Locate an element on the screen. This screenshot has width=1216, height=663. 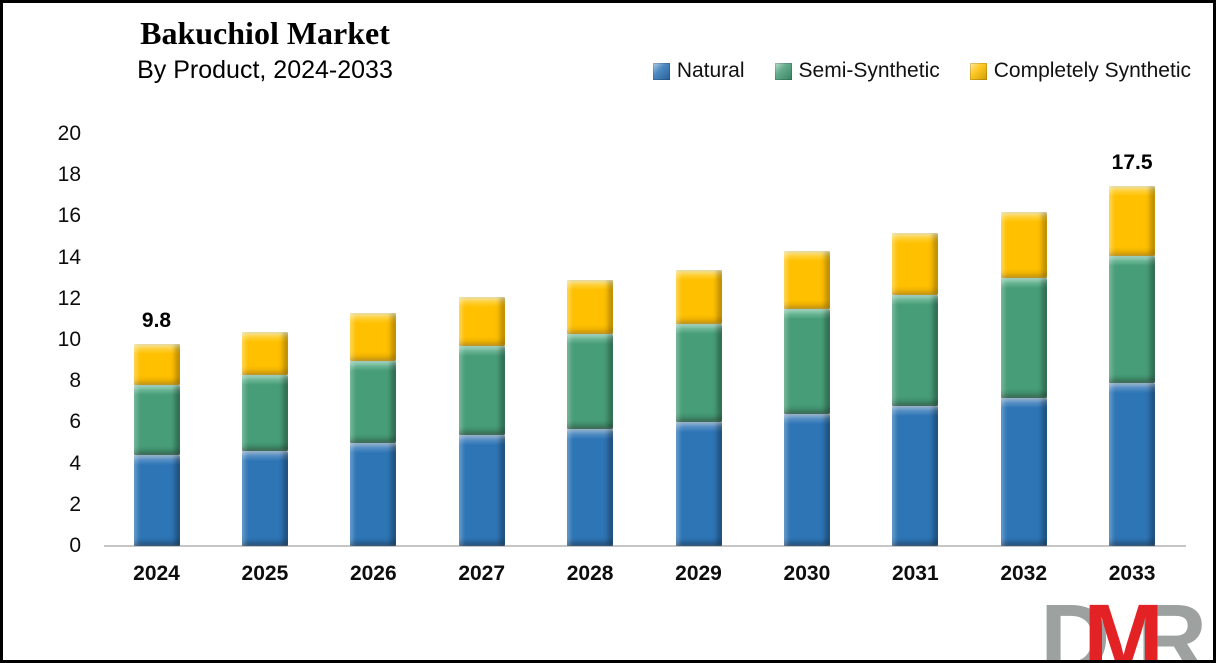
bar-2033-semi-synthetic is located at coordinates (1132, 319).